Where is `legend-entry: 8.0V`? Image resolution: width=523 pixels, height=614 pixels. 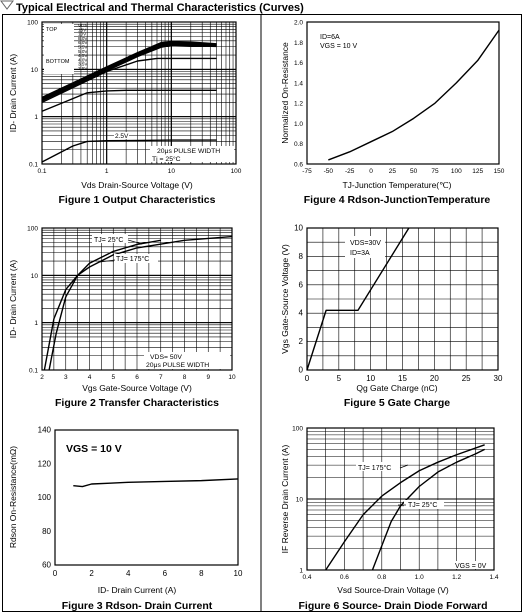
legend-entry: 8.0V is located at coordinates (83, 38).